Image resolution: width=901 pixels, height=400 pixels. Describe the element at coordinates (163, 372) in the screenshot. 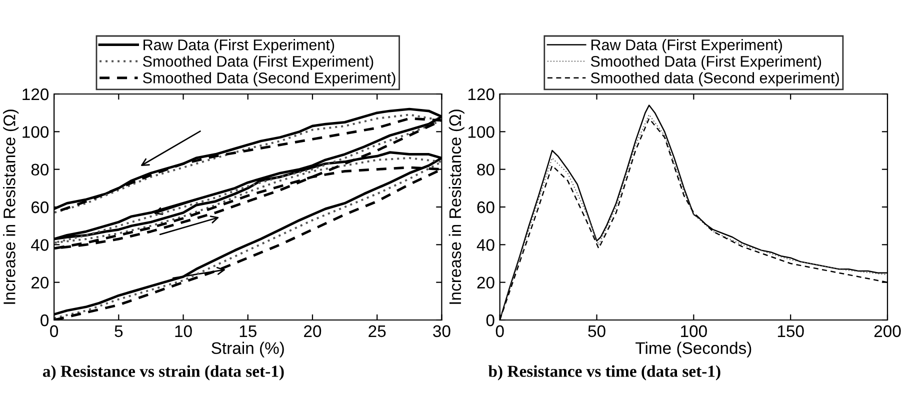

I see `text: a) Resistance vs strain (data set-1)` at that location.